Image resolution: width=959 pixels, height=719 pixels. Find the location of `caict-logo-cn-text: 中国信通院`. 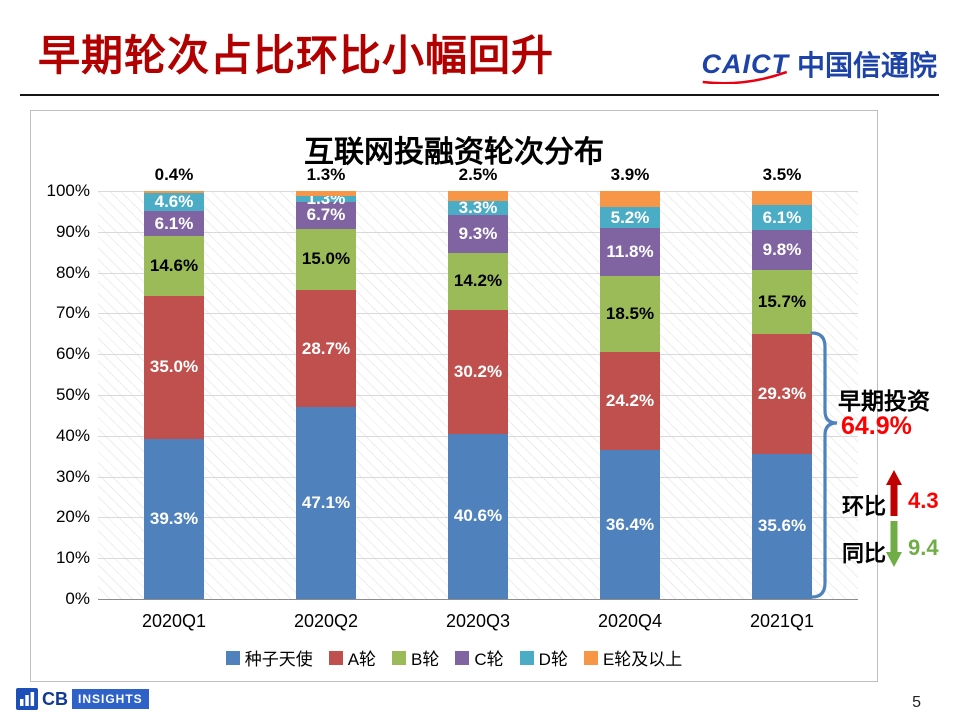

caict-logo-cn-text: 中国信通院 is located at coordinates (866, 65).